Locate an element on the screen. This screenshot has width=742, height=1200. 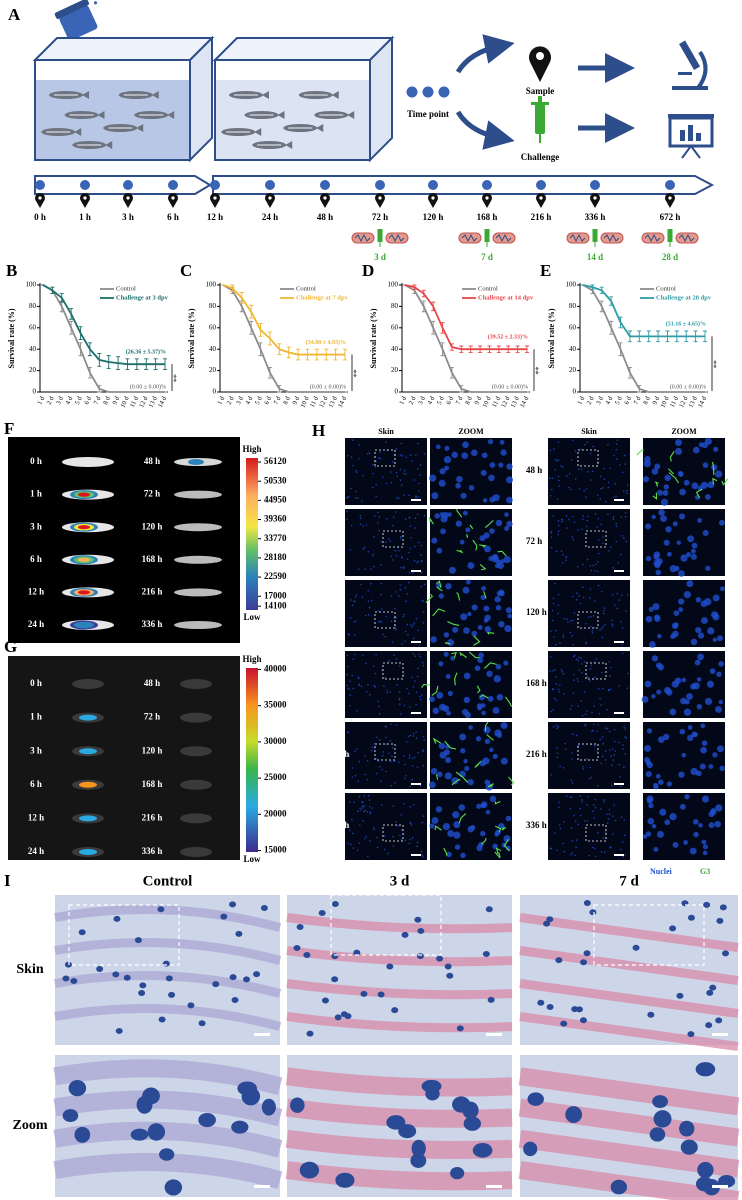
time-label: 3 h is located at coordinates (339, 612).